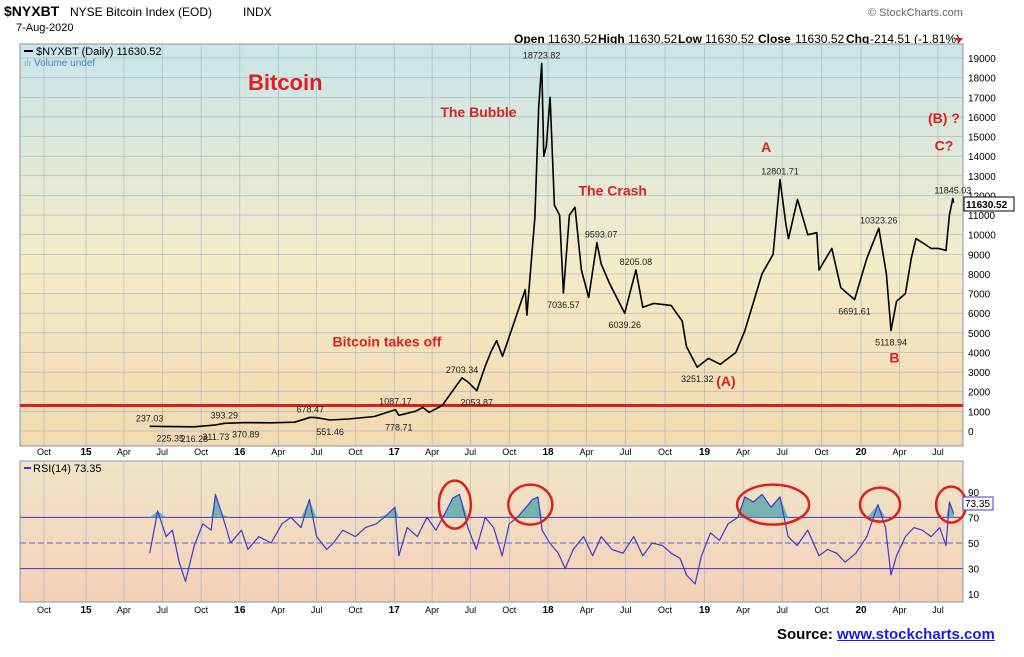 The width and height of the screenshot is (1024, 657). What do you see at coordinates (944, 145) in the screenshot?
I see `chart-annotation: C?` at bounding box center [944, 145].